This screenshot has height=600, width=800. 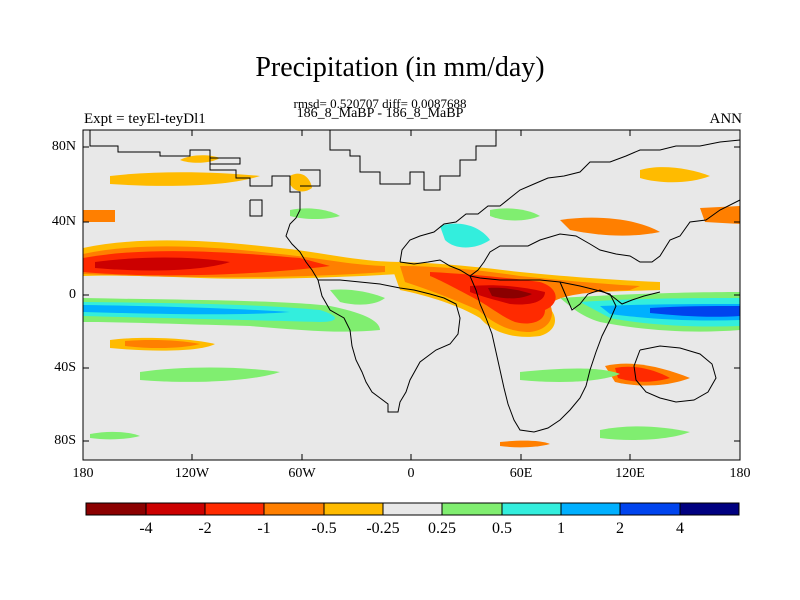 I want to click on colorbar-label-1: -2, so click(x=205, y=528).